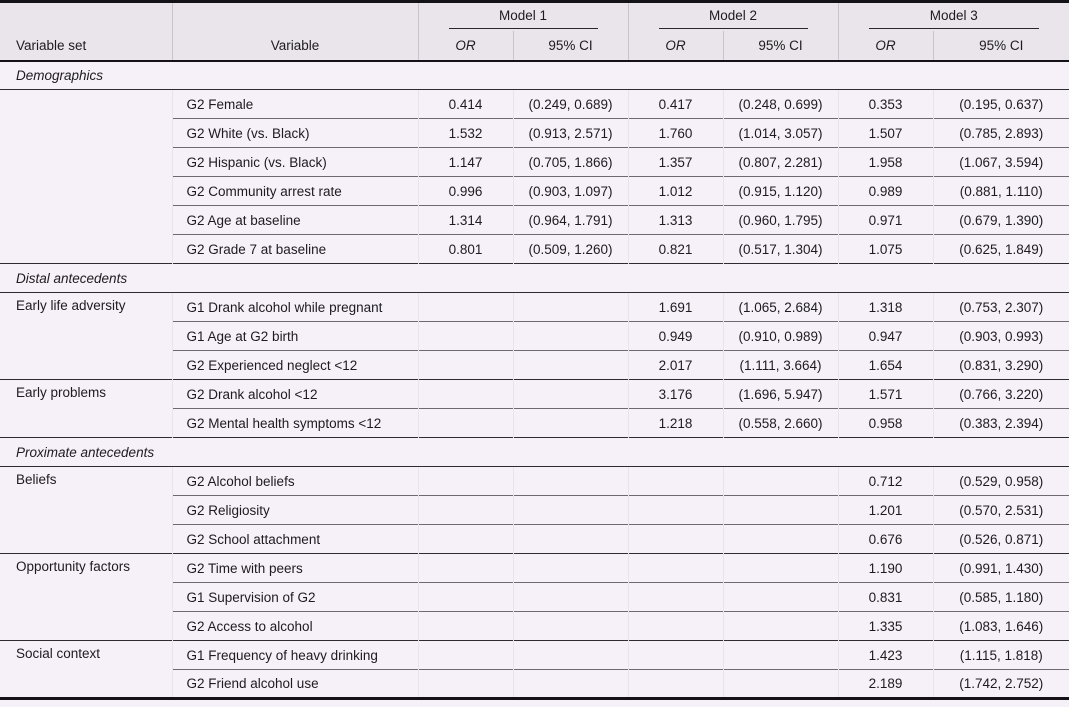 The height and width of the screenshot is (707, 1069). I want to click on section-title: Demographics, so click(534, 75).